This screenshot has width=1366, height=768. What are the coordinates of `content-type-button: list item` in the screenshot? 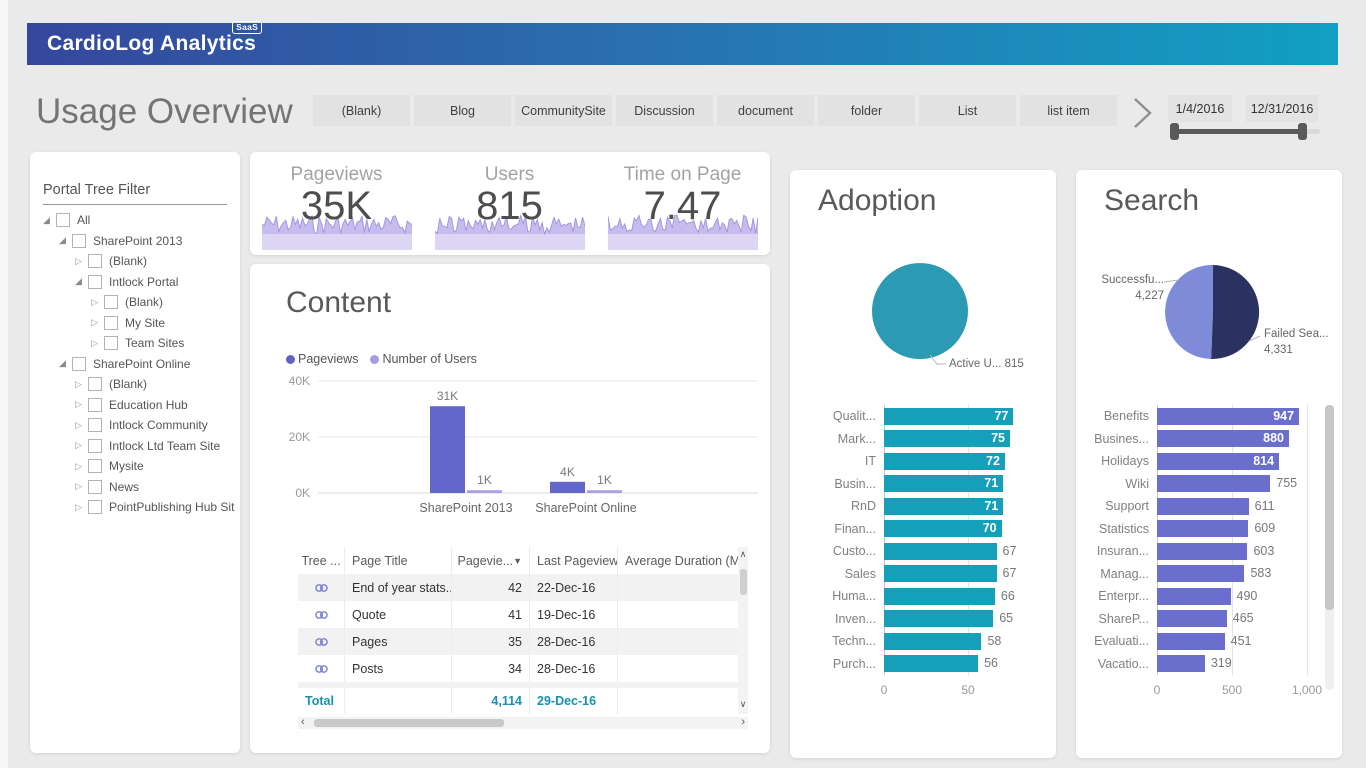 It's located at (1068, 110).